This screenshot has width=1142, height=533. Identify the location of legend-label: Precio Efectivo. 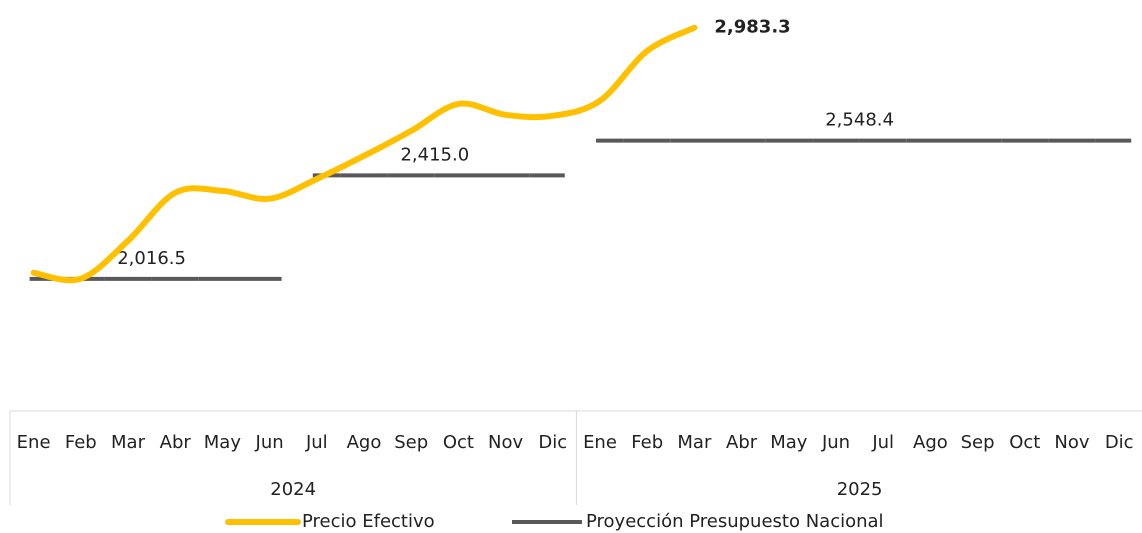
(368, 521).